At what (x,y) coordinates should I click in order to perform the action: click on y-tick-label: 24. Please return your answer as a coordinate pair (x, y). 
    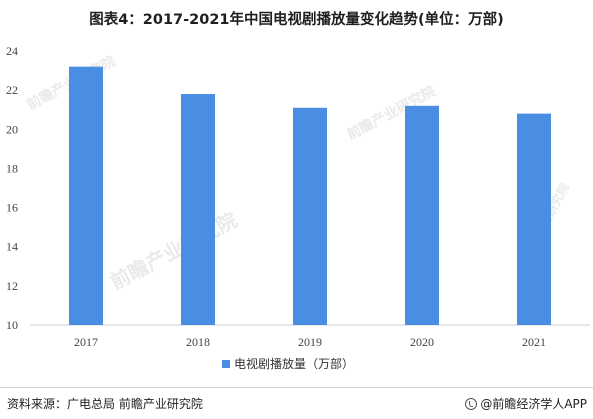
    Looking at the image, I should click on (12, 51).